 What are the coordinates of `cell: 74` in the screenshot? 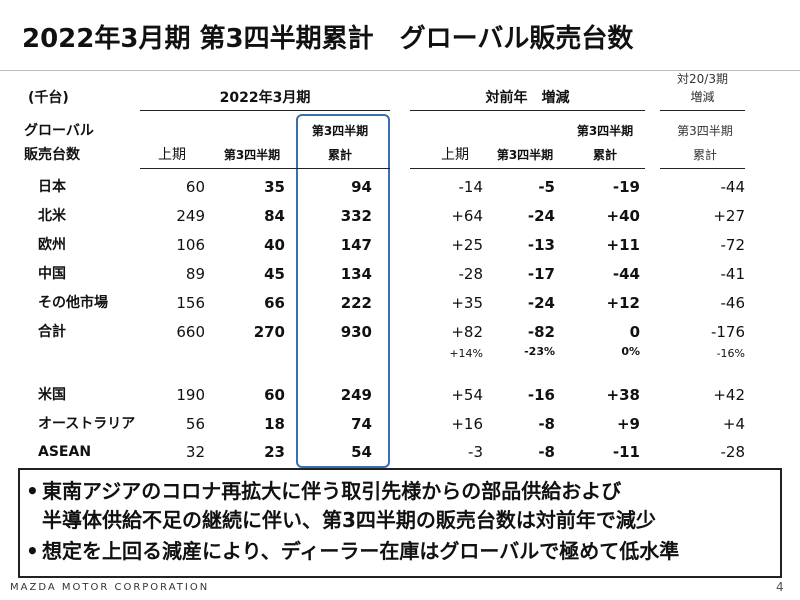 It's located at (361, 424).